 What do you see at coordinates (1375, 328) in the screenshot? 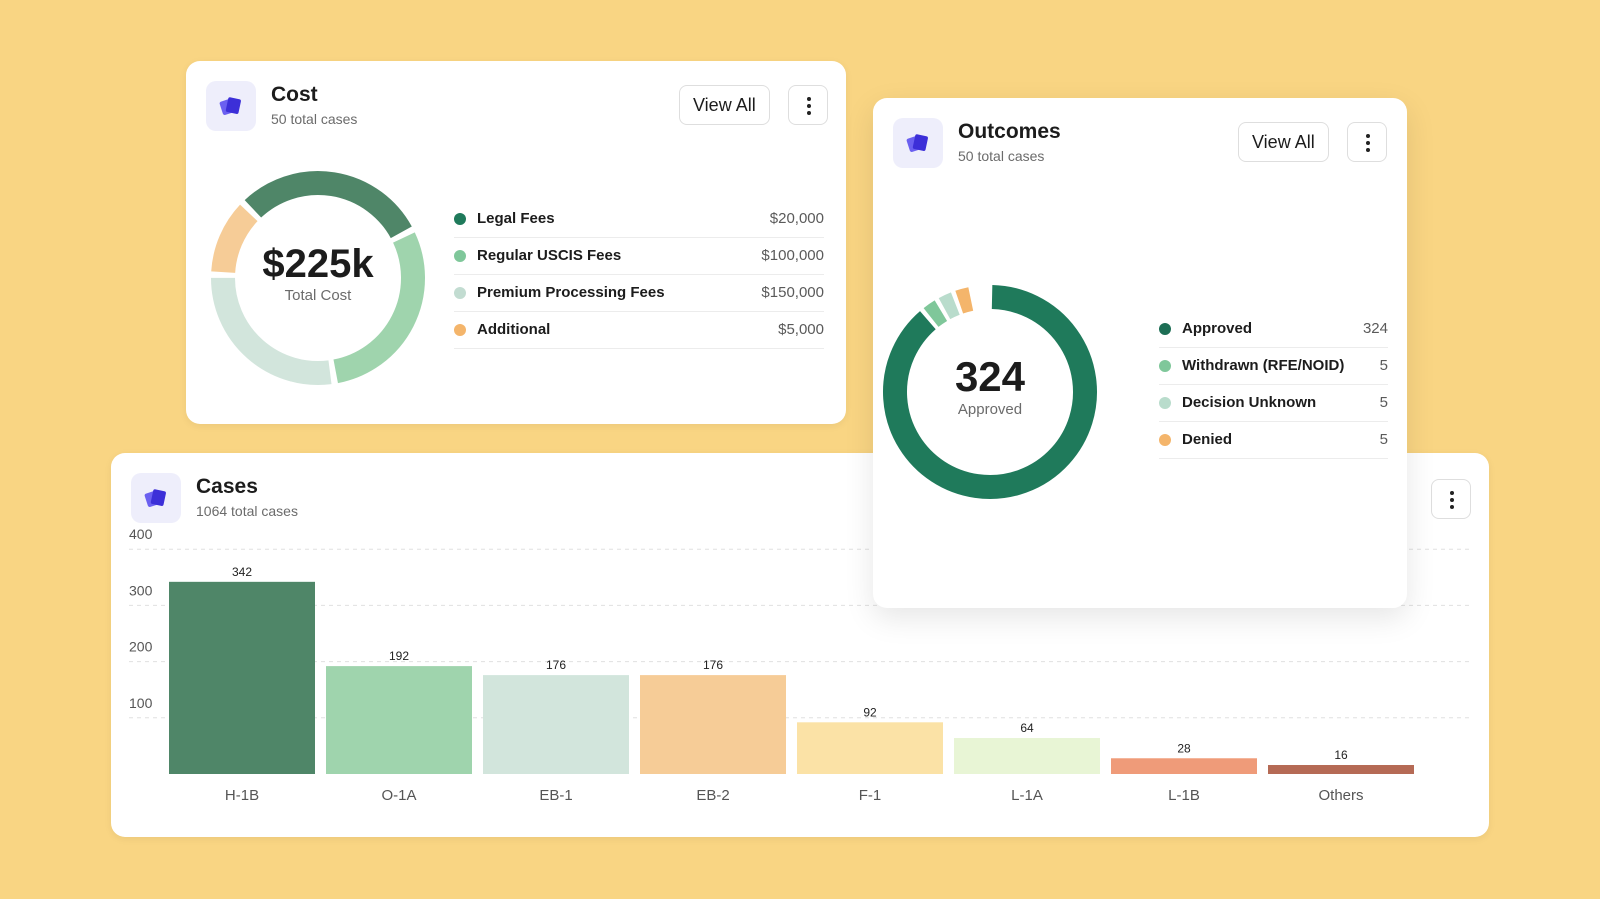
I see `legend-value: 324` at bounding box center [1375, 328].